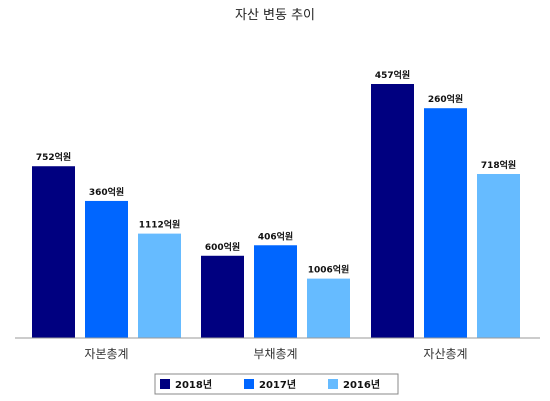 The width and height of the screenshot is (550, 401). I want to click on bar-2018년-부채총계, so click(222, 296).